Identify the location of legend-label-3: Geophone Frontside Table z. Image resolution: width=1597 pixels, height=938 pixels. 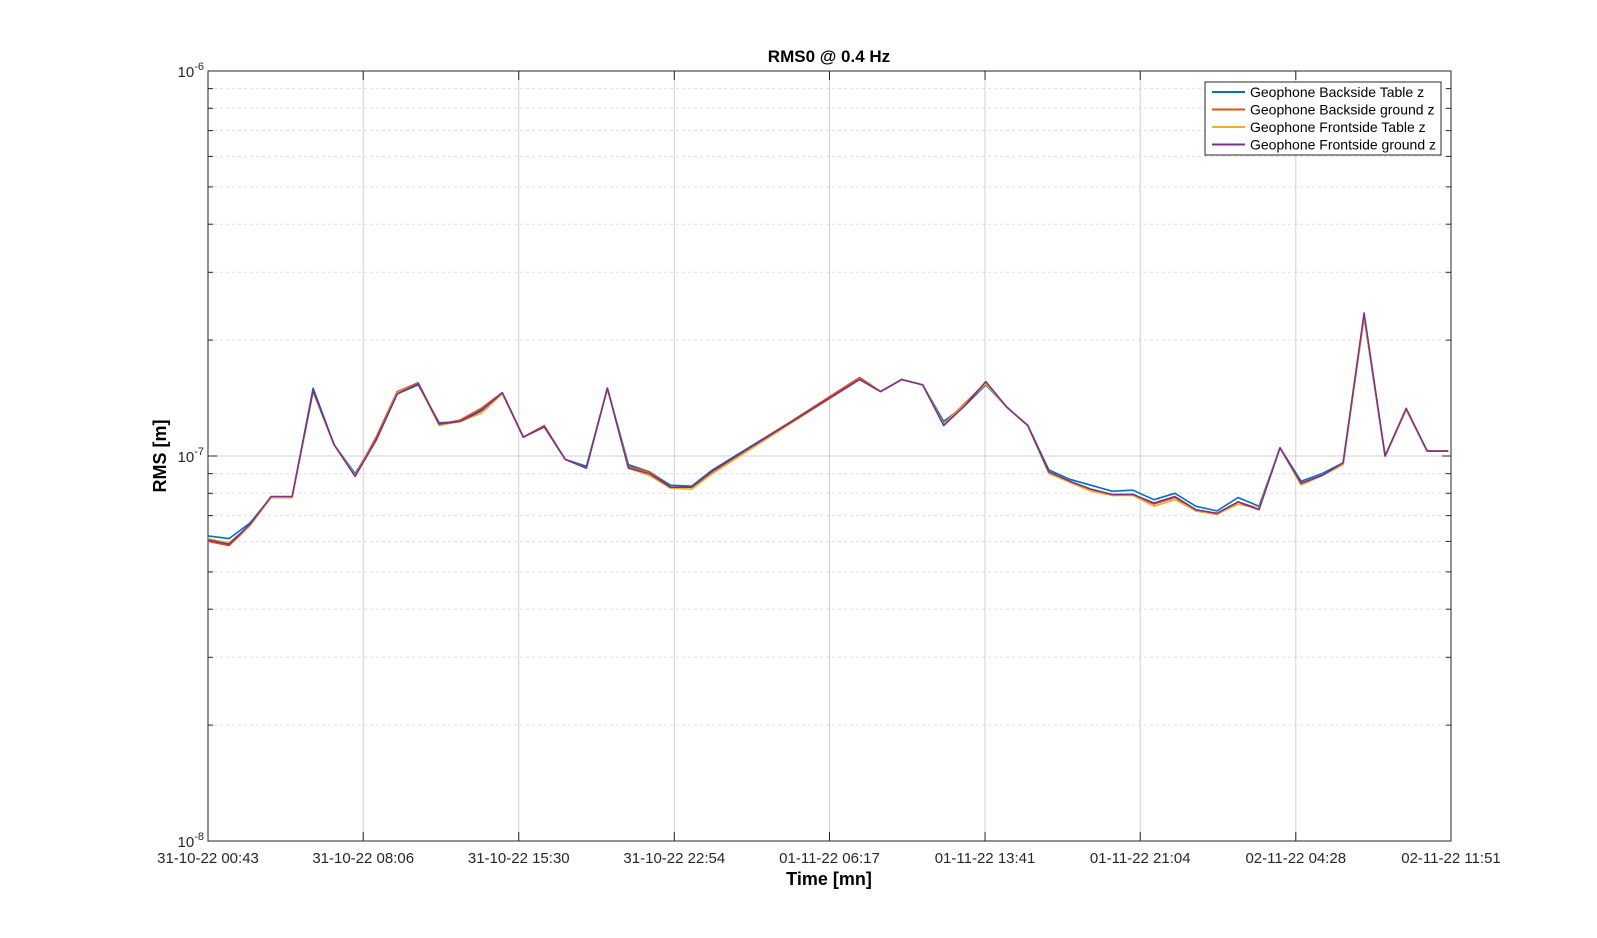
(1338, 127).